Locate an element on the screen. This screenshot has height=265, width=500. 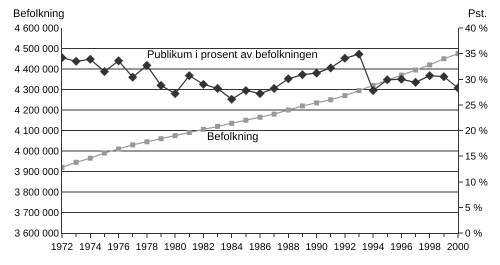
x-tick-label: 1994 is located at coordinates (373, 247).